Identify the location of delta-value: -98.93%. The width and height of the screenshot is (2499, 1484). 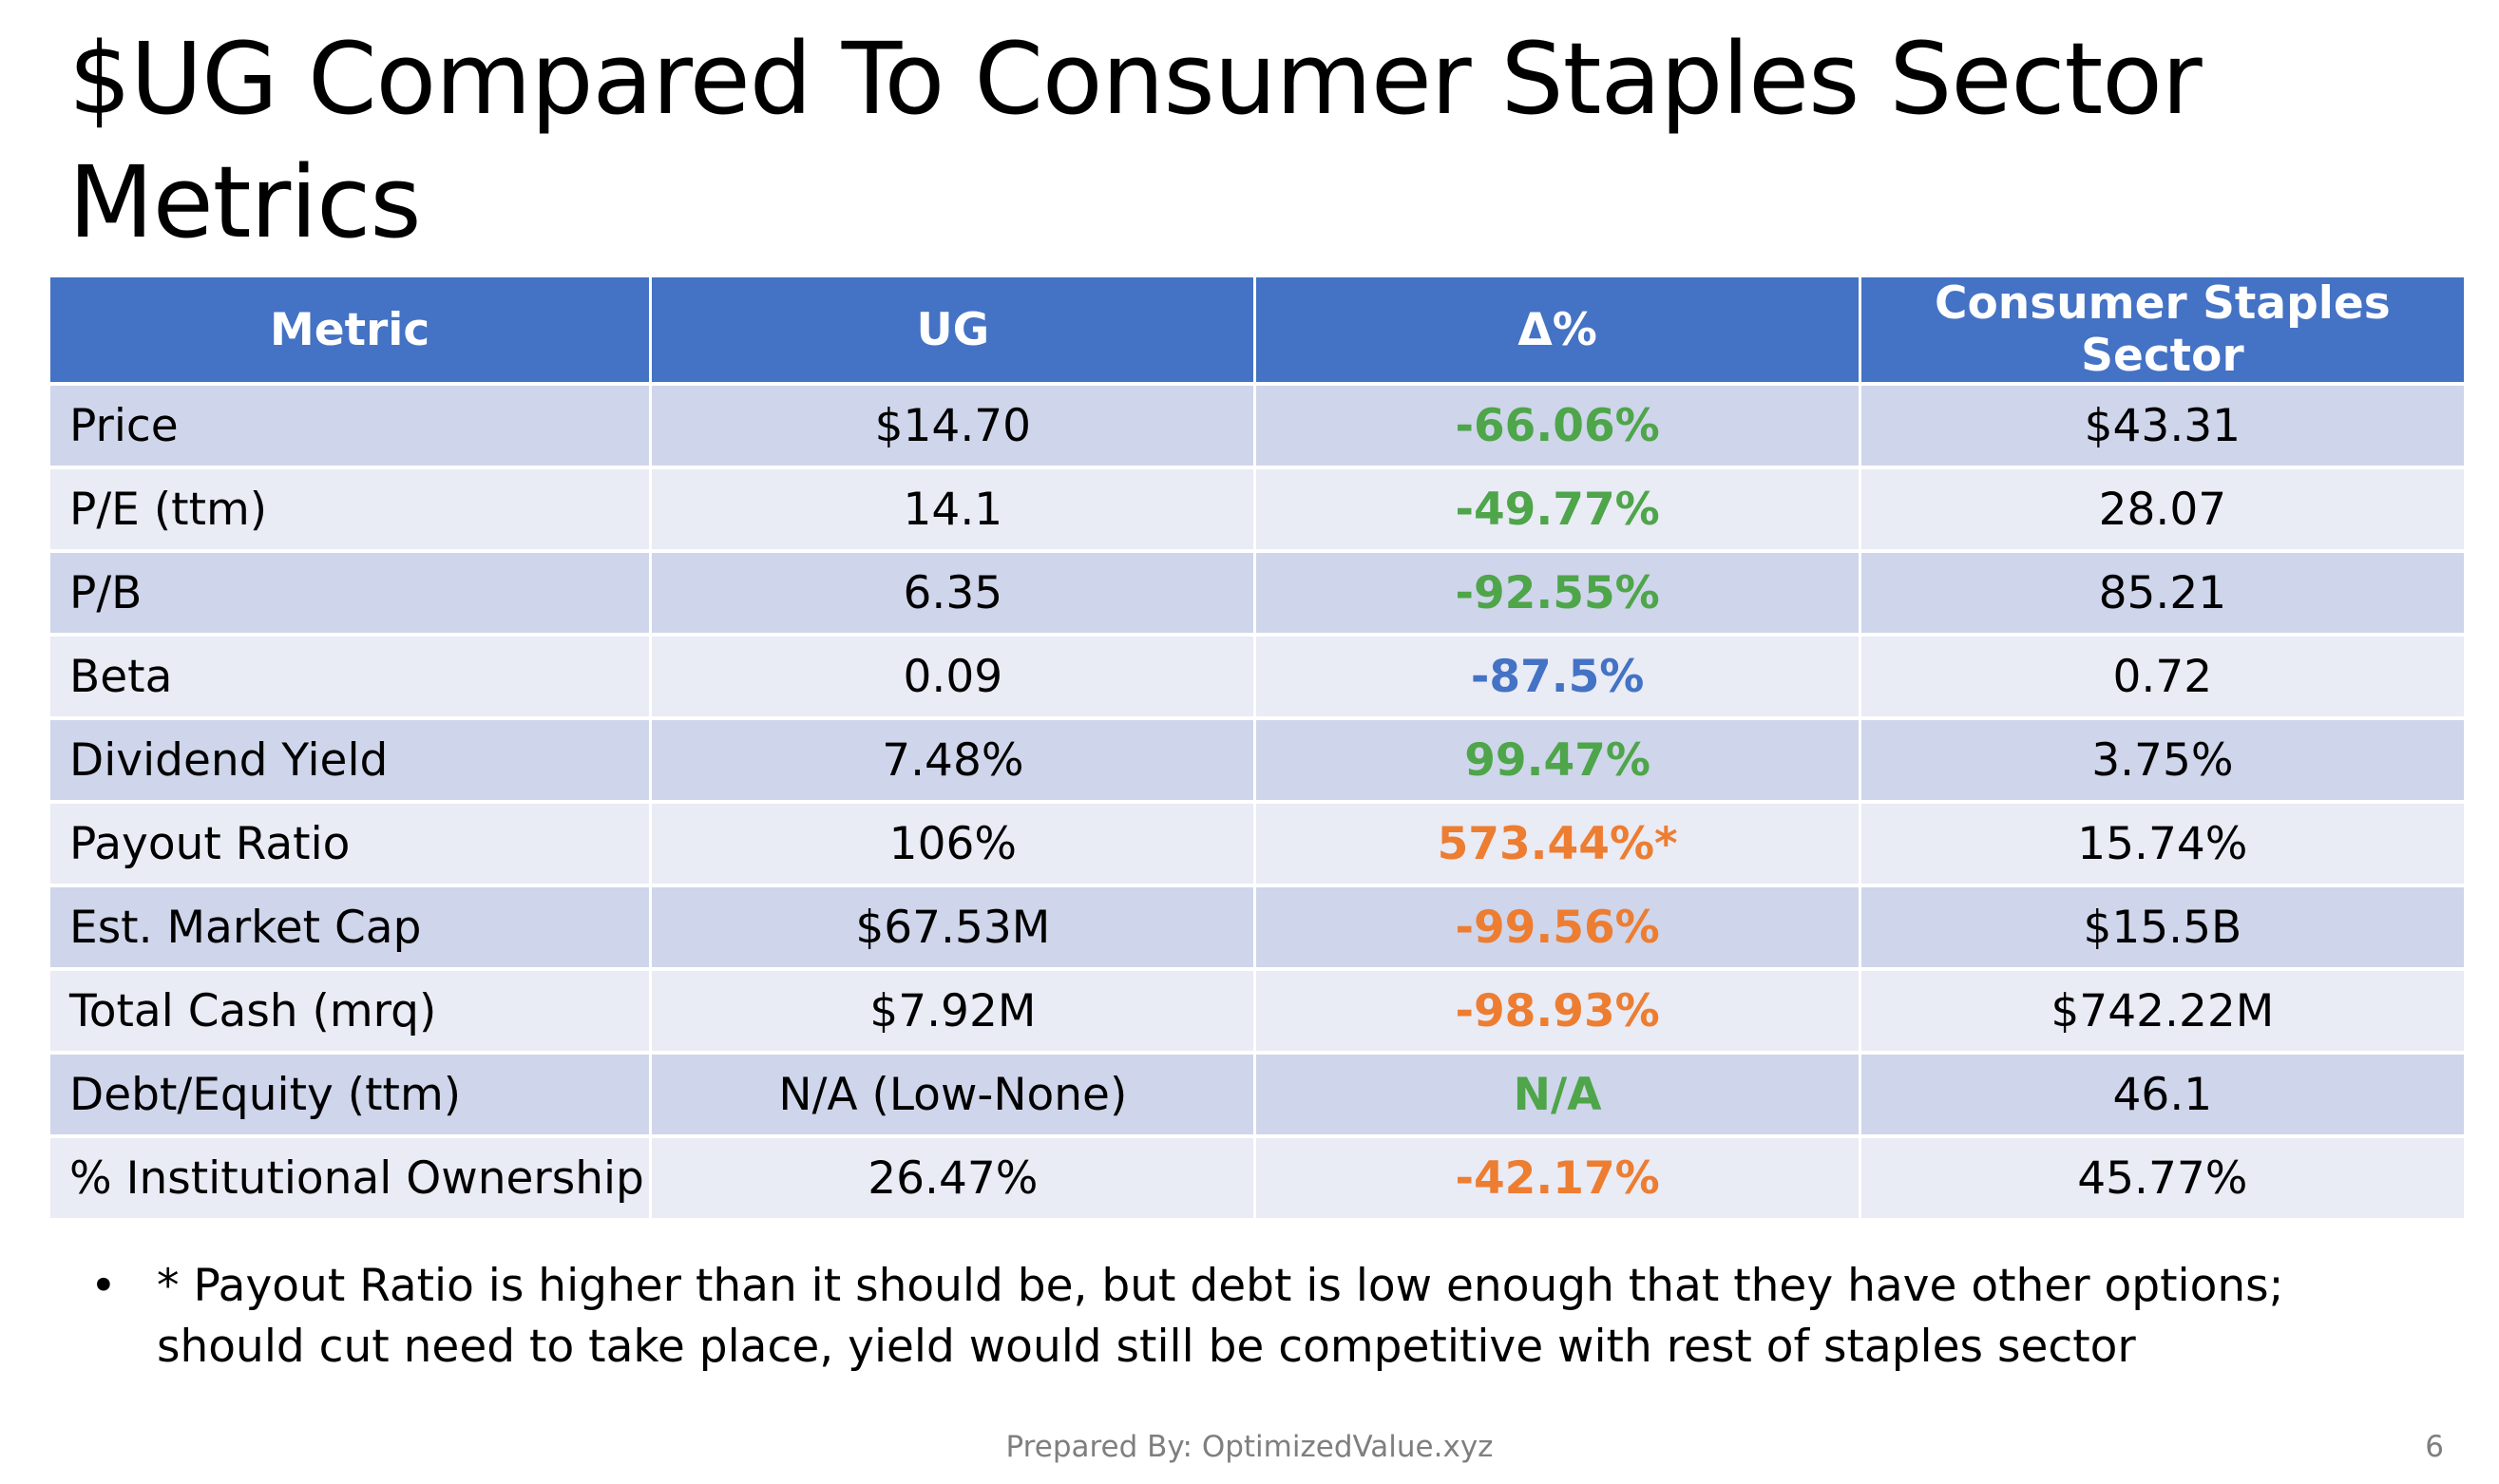
(1557, 1011).